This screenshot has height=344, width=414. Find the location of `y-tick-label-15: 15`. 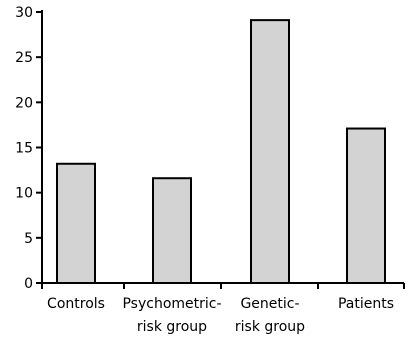

y-tick-label-15: 15 is located at coordinates (24, 149).